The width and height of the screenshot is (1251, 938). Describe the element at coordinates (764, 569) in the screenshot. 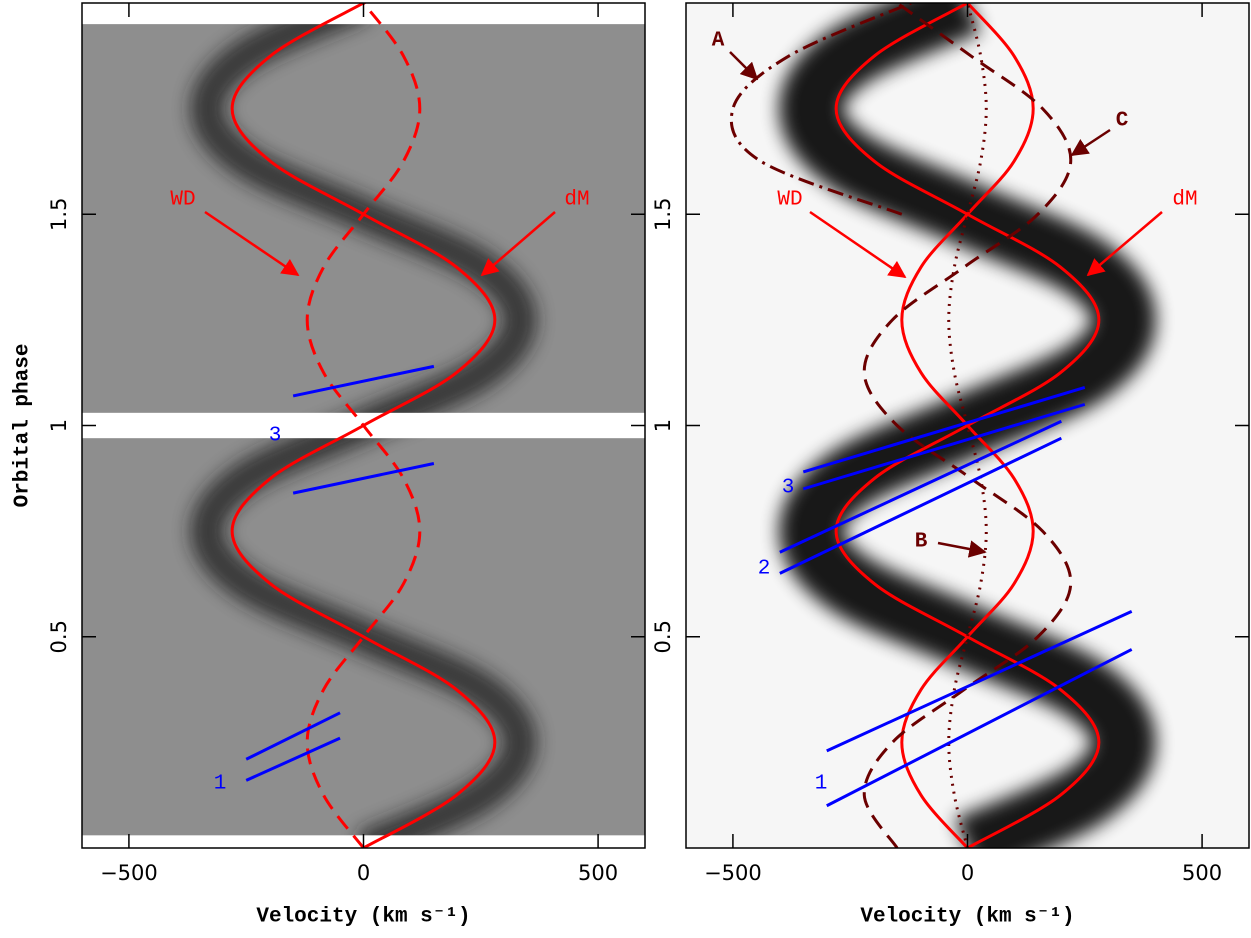

I see `group-label: 2` at that location.